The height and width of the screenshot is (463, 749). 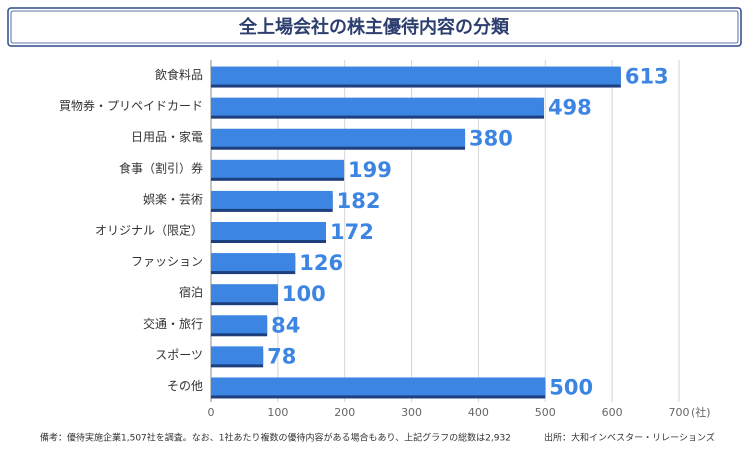 What do you see at coordinates (173, 199) in the screenshot?
I see `y-tick-label: 娯楽・芸術` at bounding box center [173, 199].